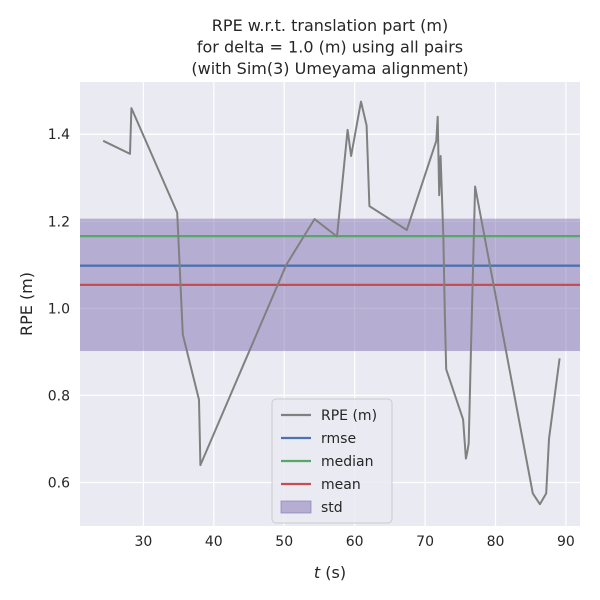 The width and height of the screenshot is (600, 600). I want to click on x-tick-label: 40, so click(214, 542).